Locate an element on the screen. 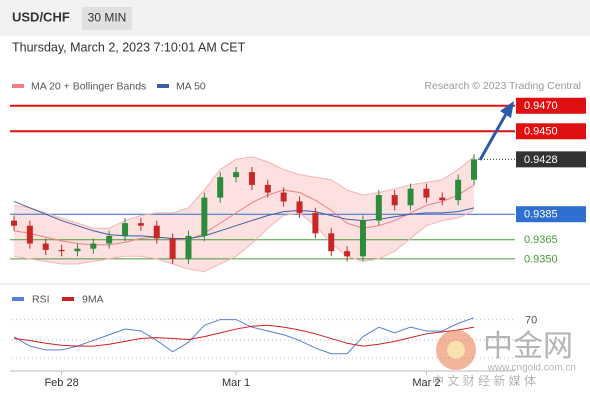 The width and height of the screenshot is (590, 400). watermark: 中金网 中 文 财 经 新 媒 体 www.cngold.com.cn is located at coordinates (504, 359).